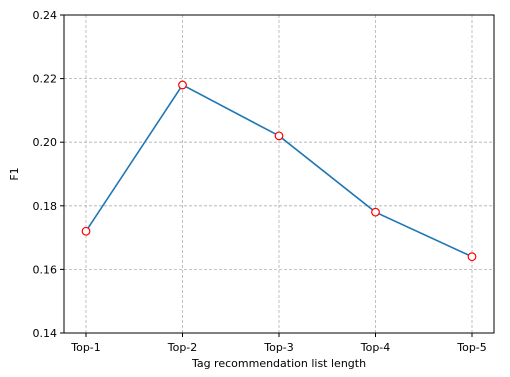 The height and width of the screenshot is (377, 510). What do you see at coordinates (278, 363) in the screenshot?
I see `x-axis-label: Tag recommendation list length` at bounding box center [278, 363].